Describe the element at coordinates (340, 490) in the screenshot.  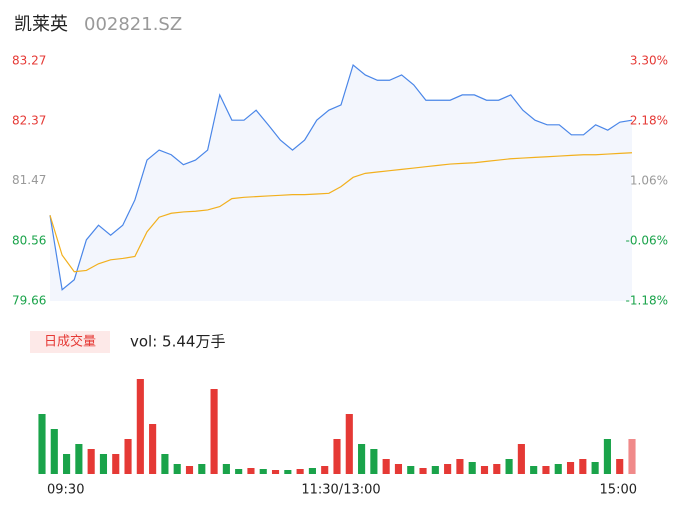
I see `x-tick-label: 11:30/13:00` at that location.